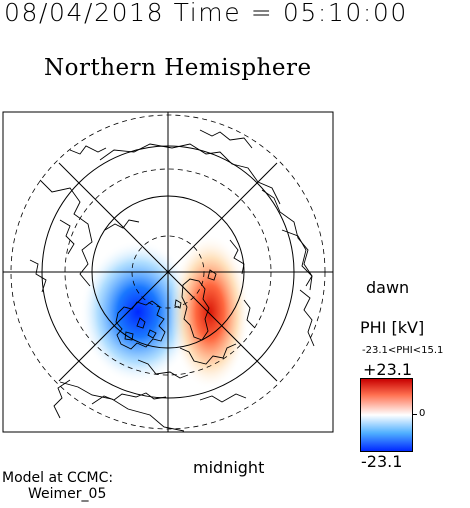 The image size is (470, 508). I want to click on colorbar-min-label: -23.1, so click(382, 461).